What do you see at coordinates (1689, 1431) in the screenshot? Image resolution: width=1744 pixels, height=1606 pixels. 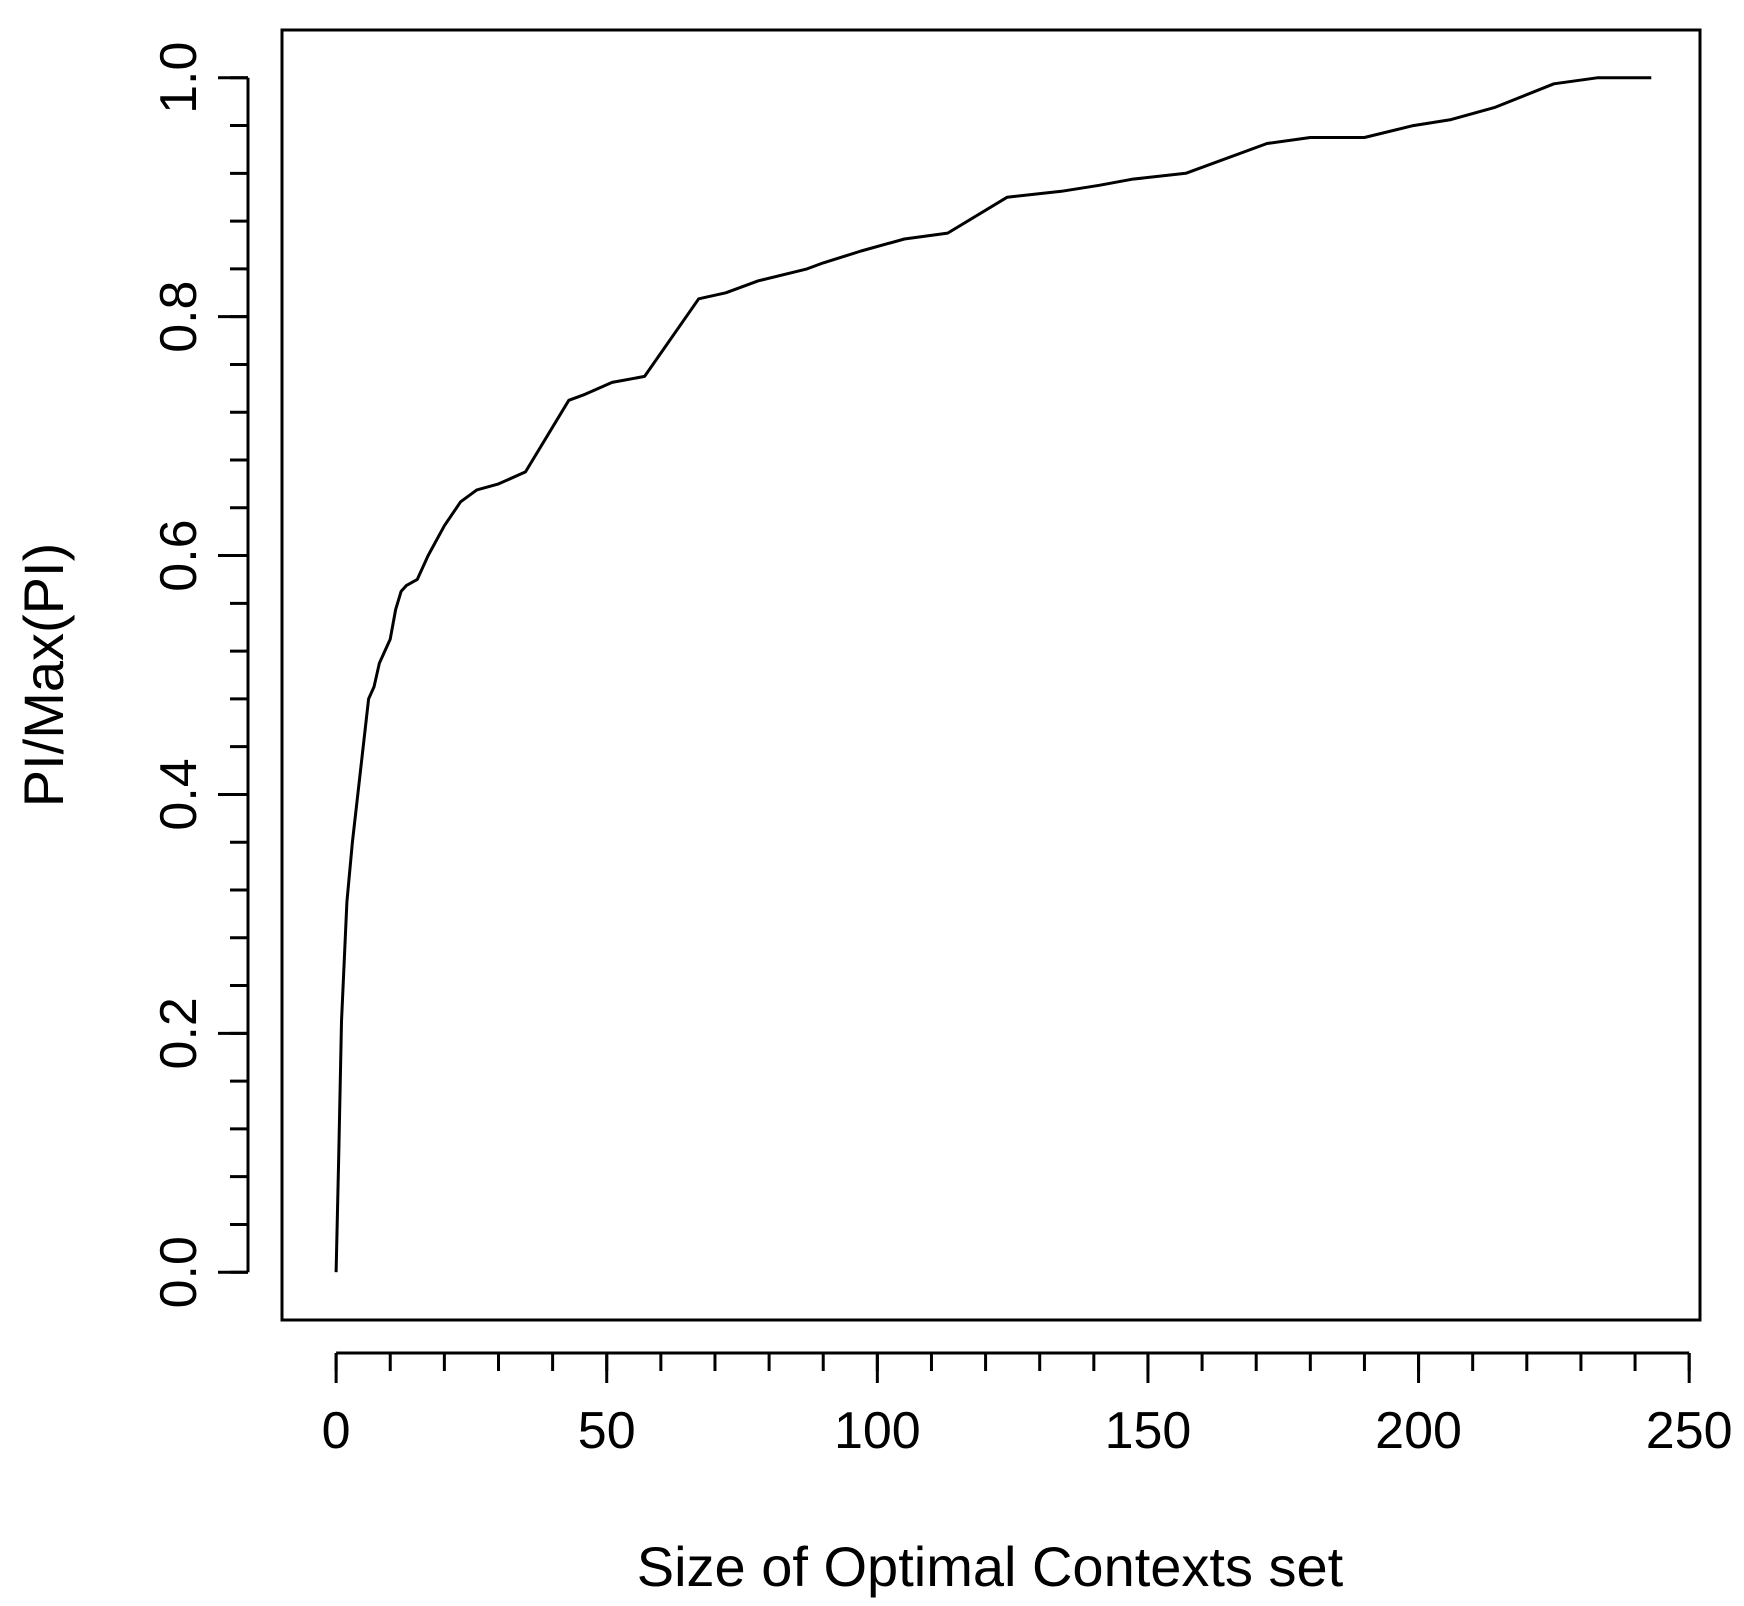 I see `x-tick-label: 250` at bounding box center [1689, 1431].